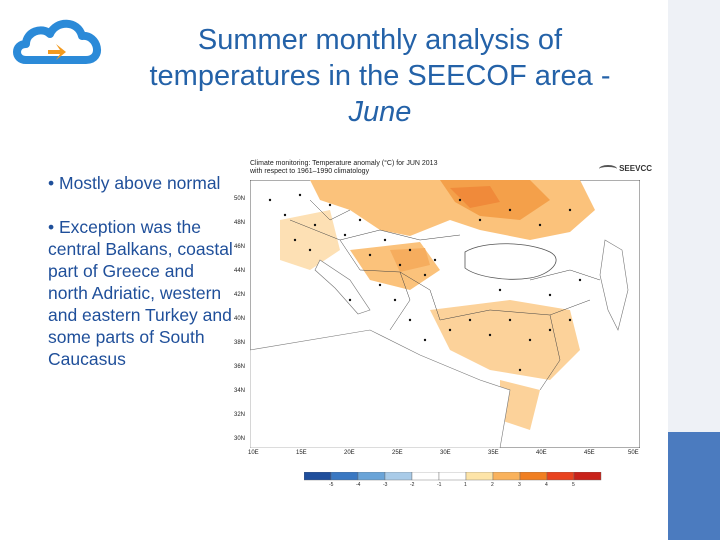  Describe the element at coordinates (492, 485) in the screenshot. I see `colorbar-label: 2` at that location.